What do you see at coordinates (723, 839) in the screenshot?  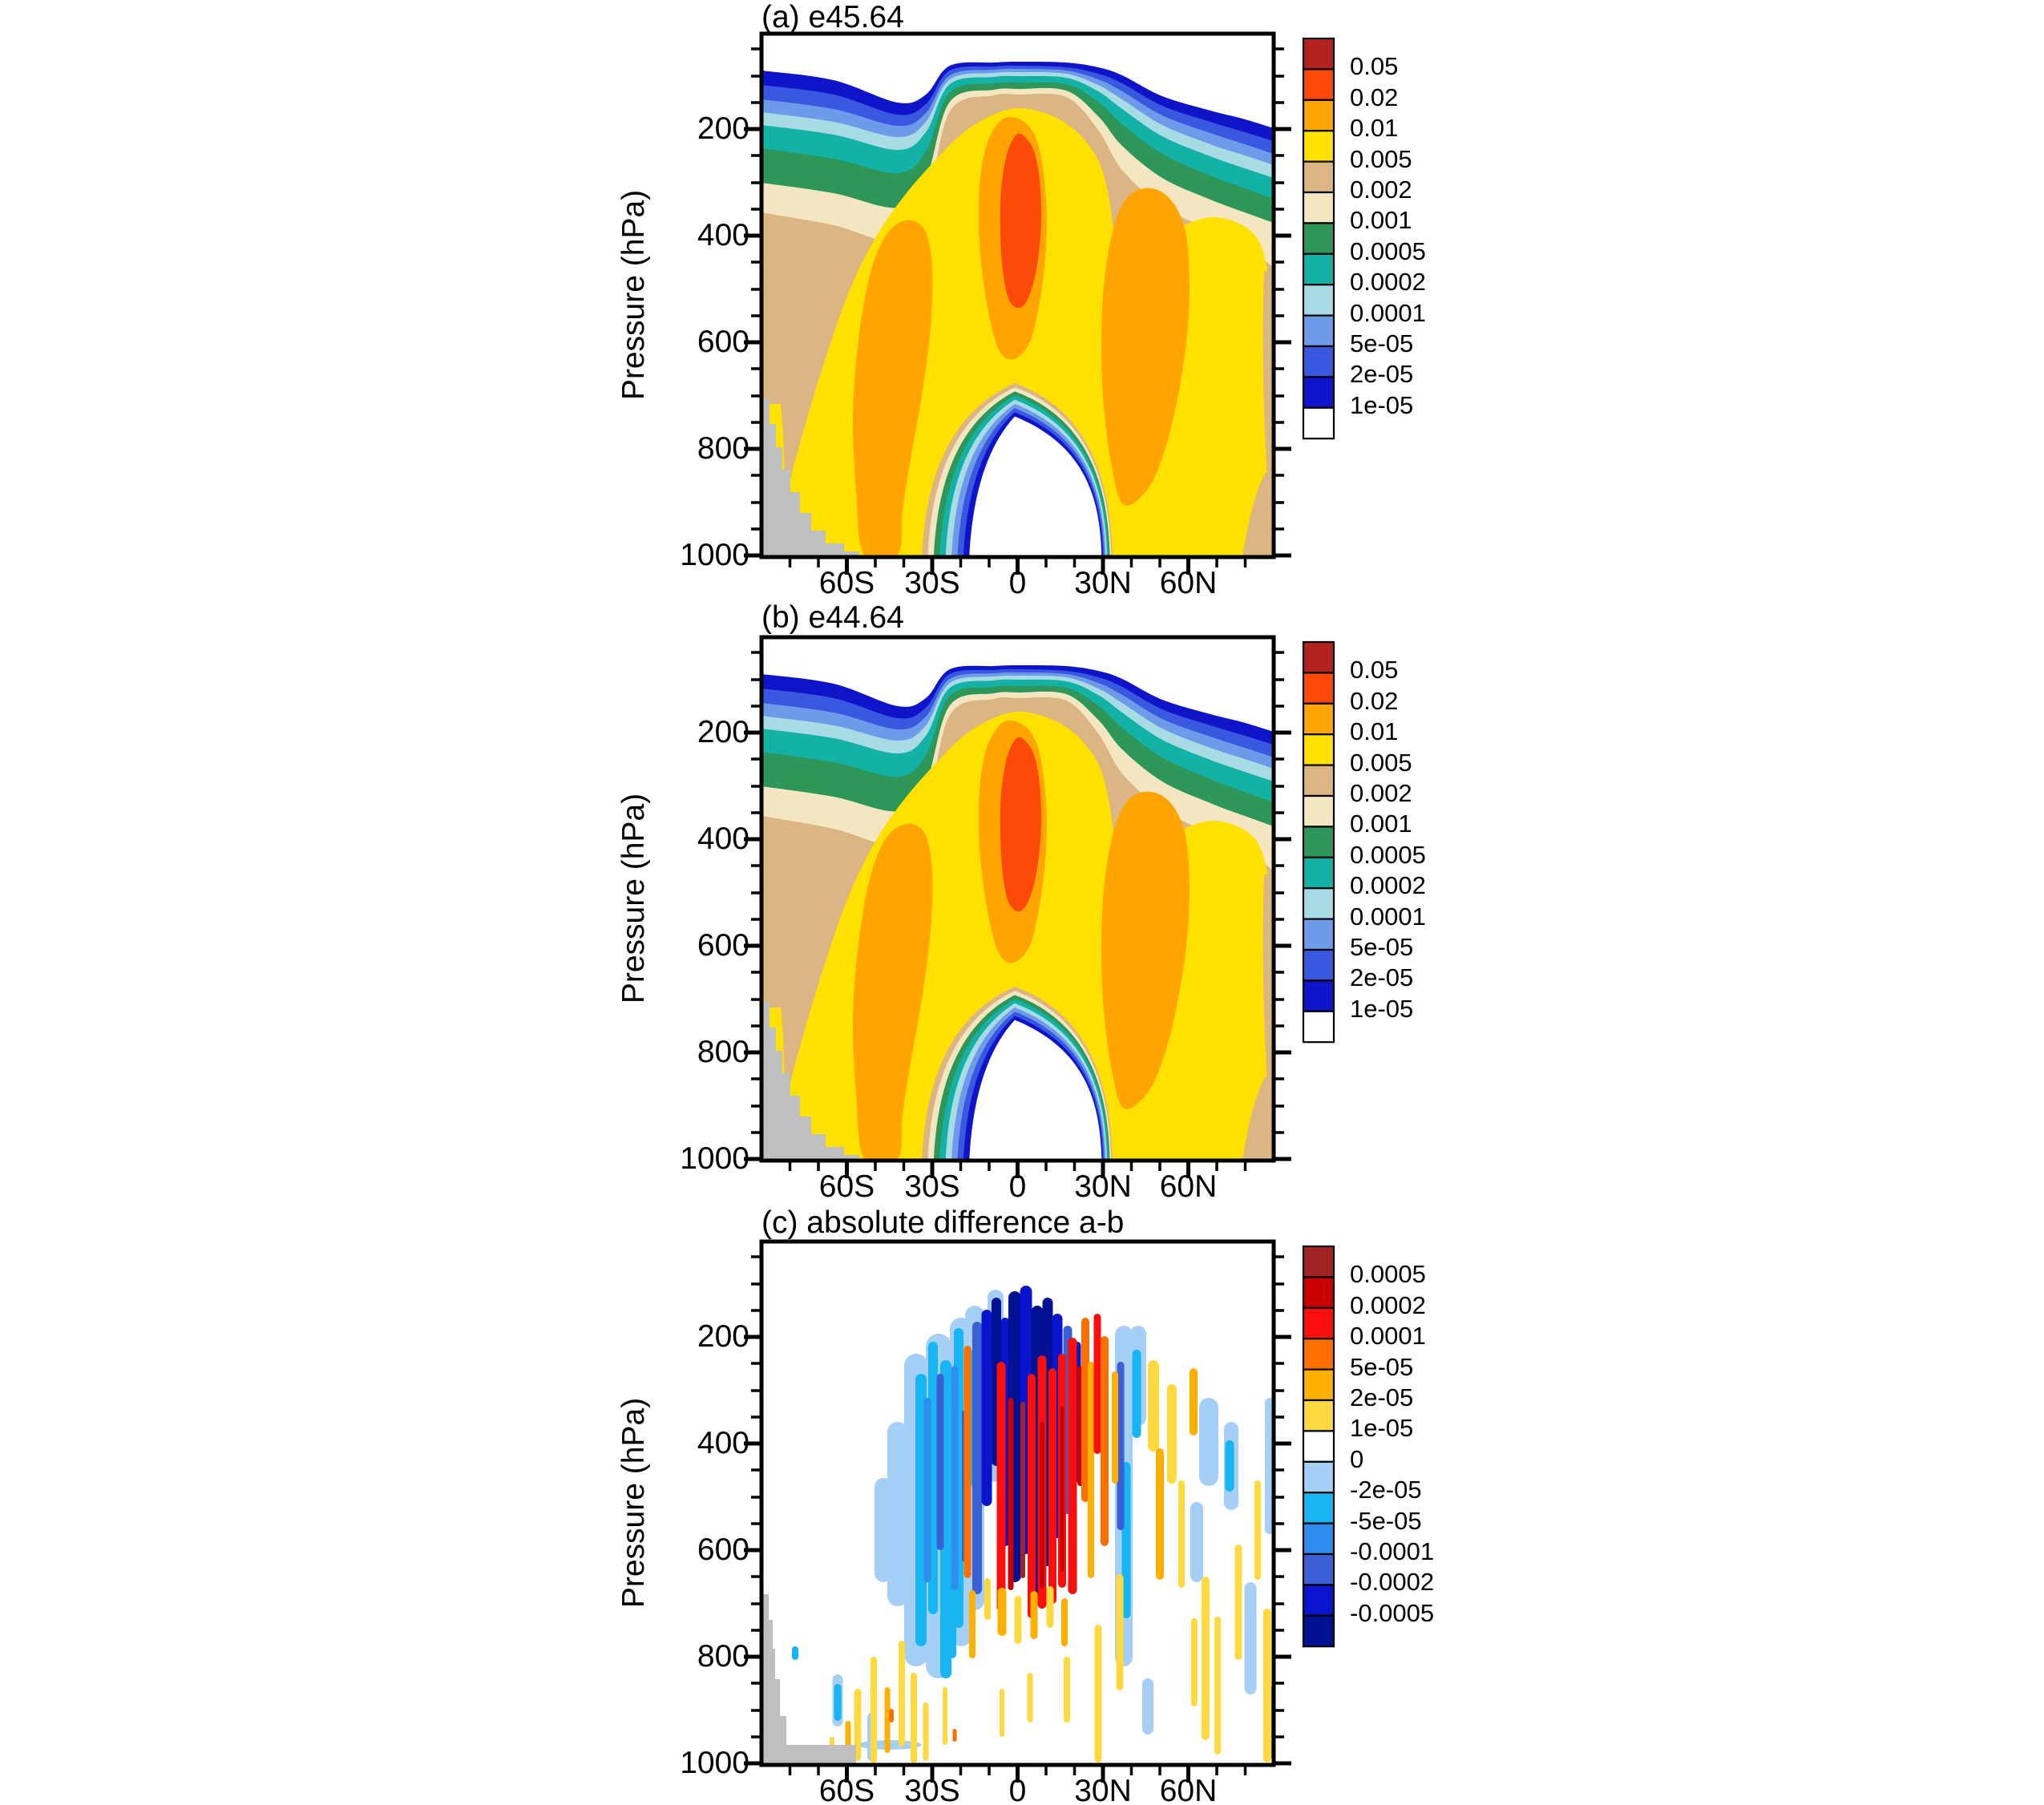 I see `panel-b-y-tick-label: 400` at bounding box center [723, 839].